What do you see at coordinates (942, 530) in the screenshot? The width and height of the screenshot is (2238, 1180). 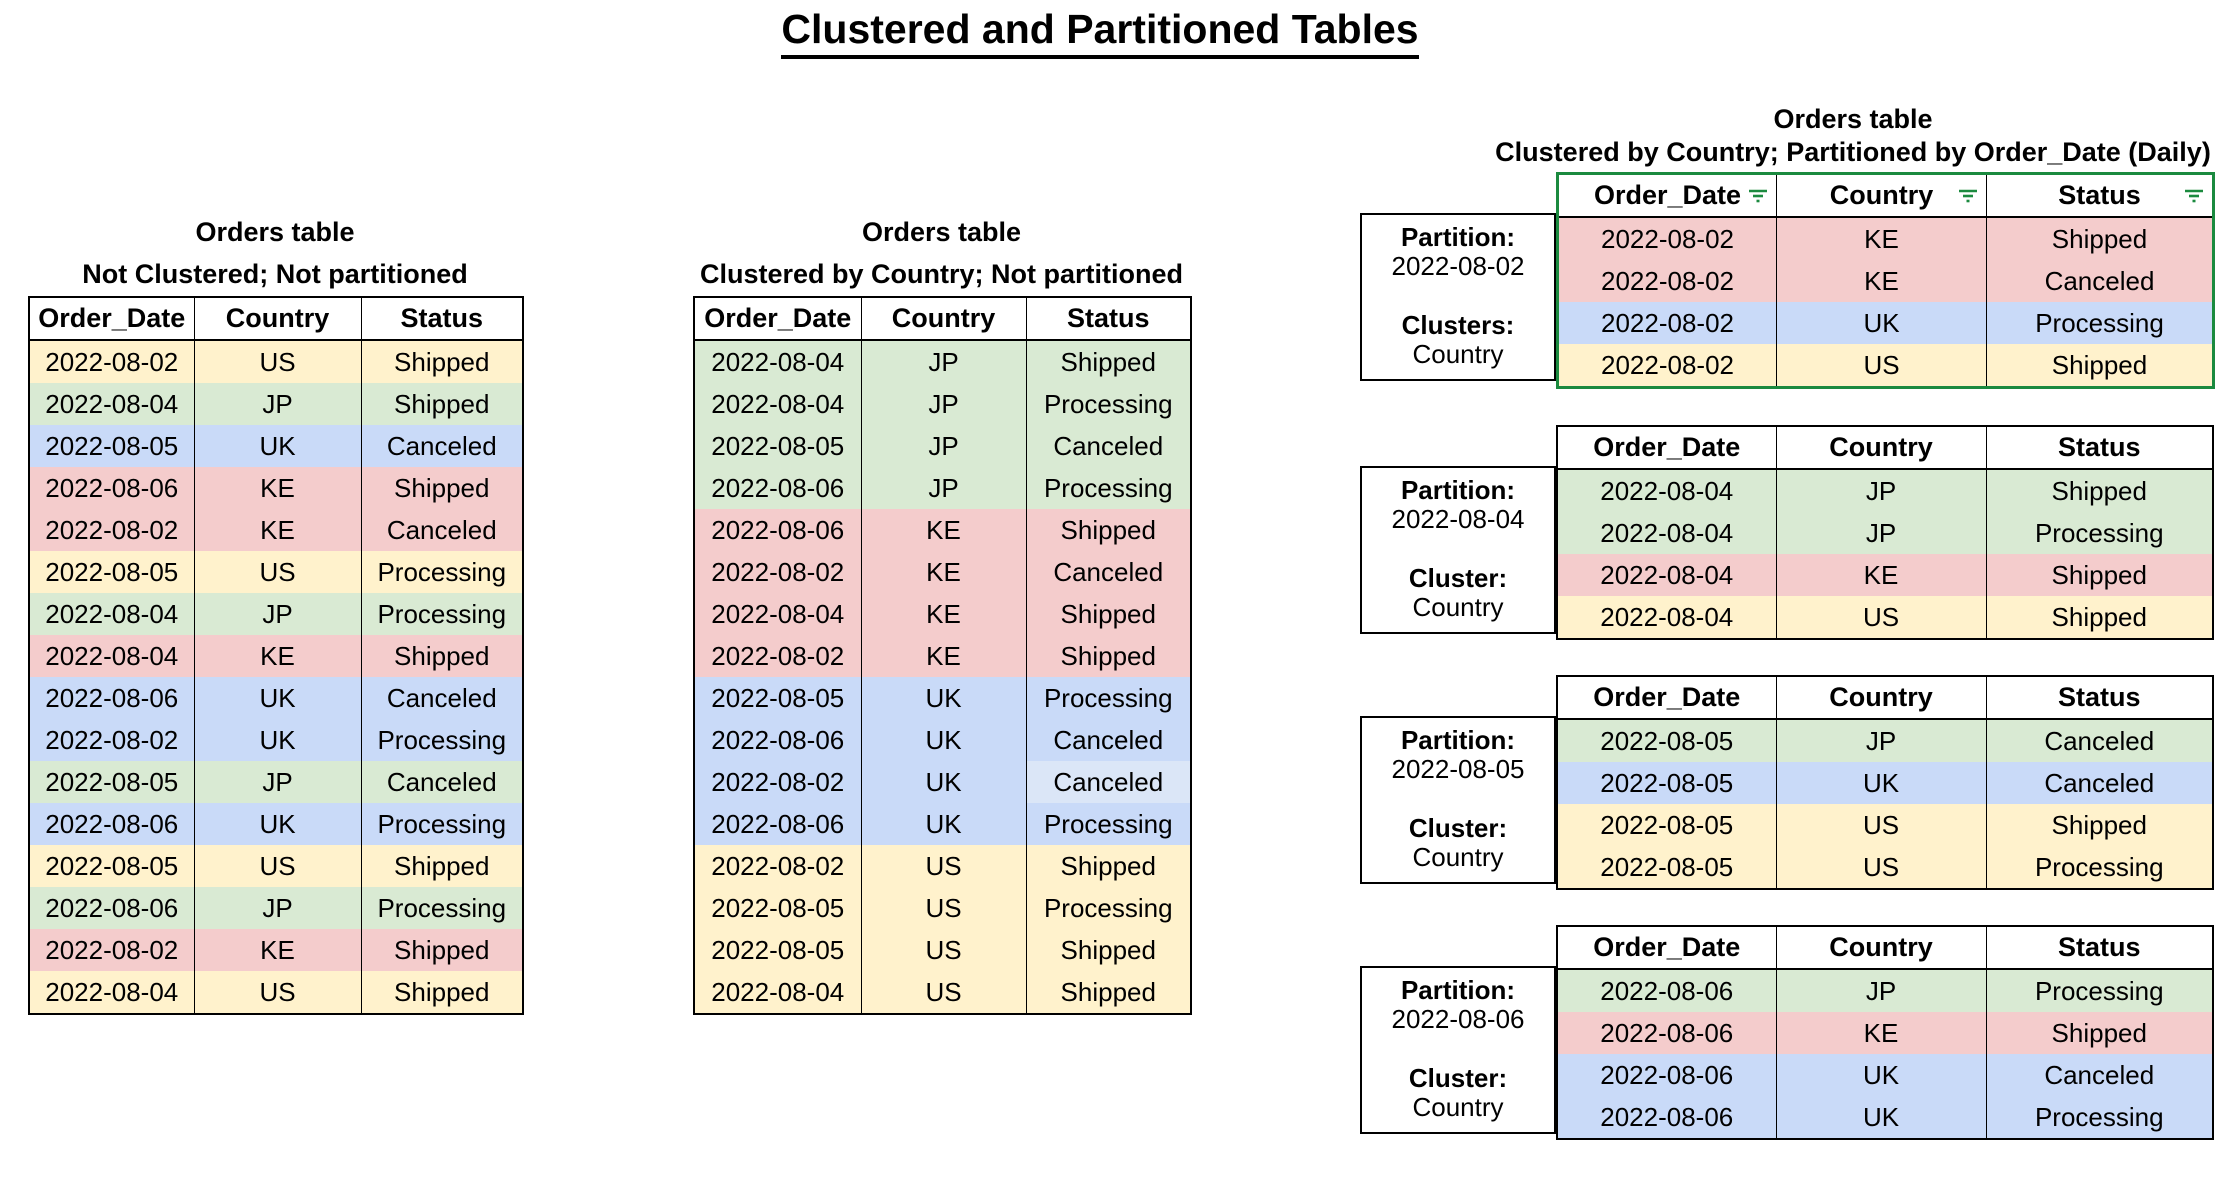 I see `table-row: 2022-08-06 KE Shipped` at bounding box center [942, 530].